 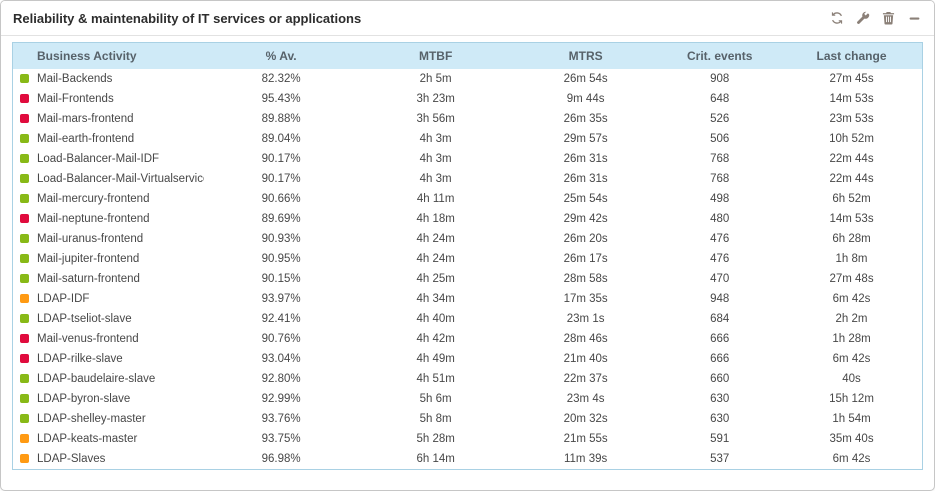 I want to click on cell-name: Mail-venus-frontend, so click(x=108, y=339).